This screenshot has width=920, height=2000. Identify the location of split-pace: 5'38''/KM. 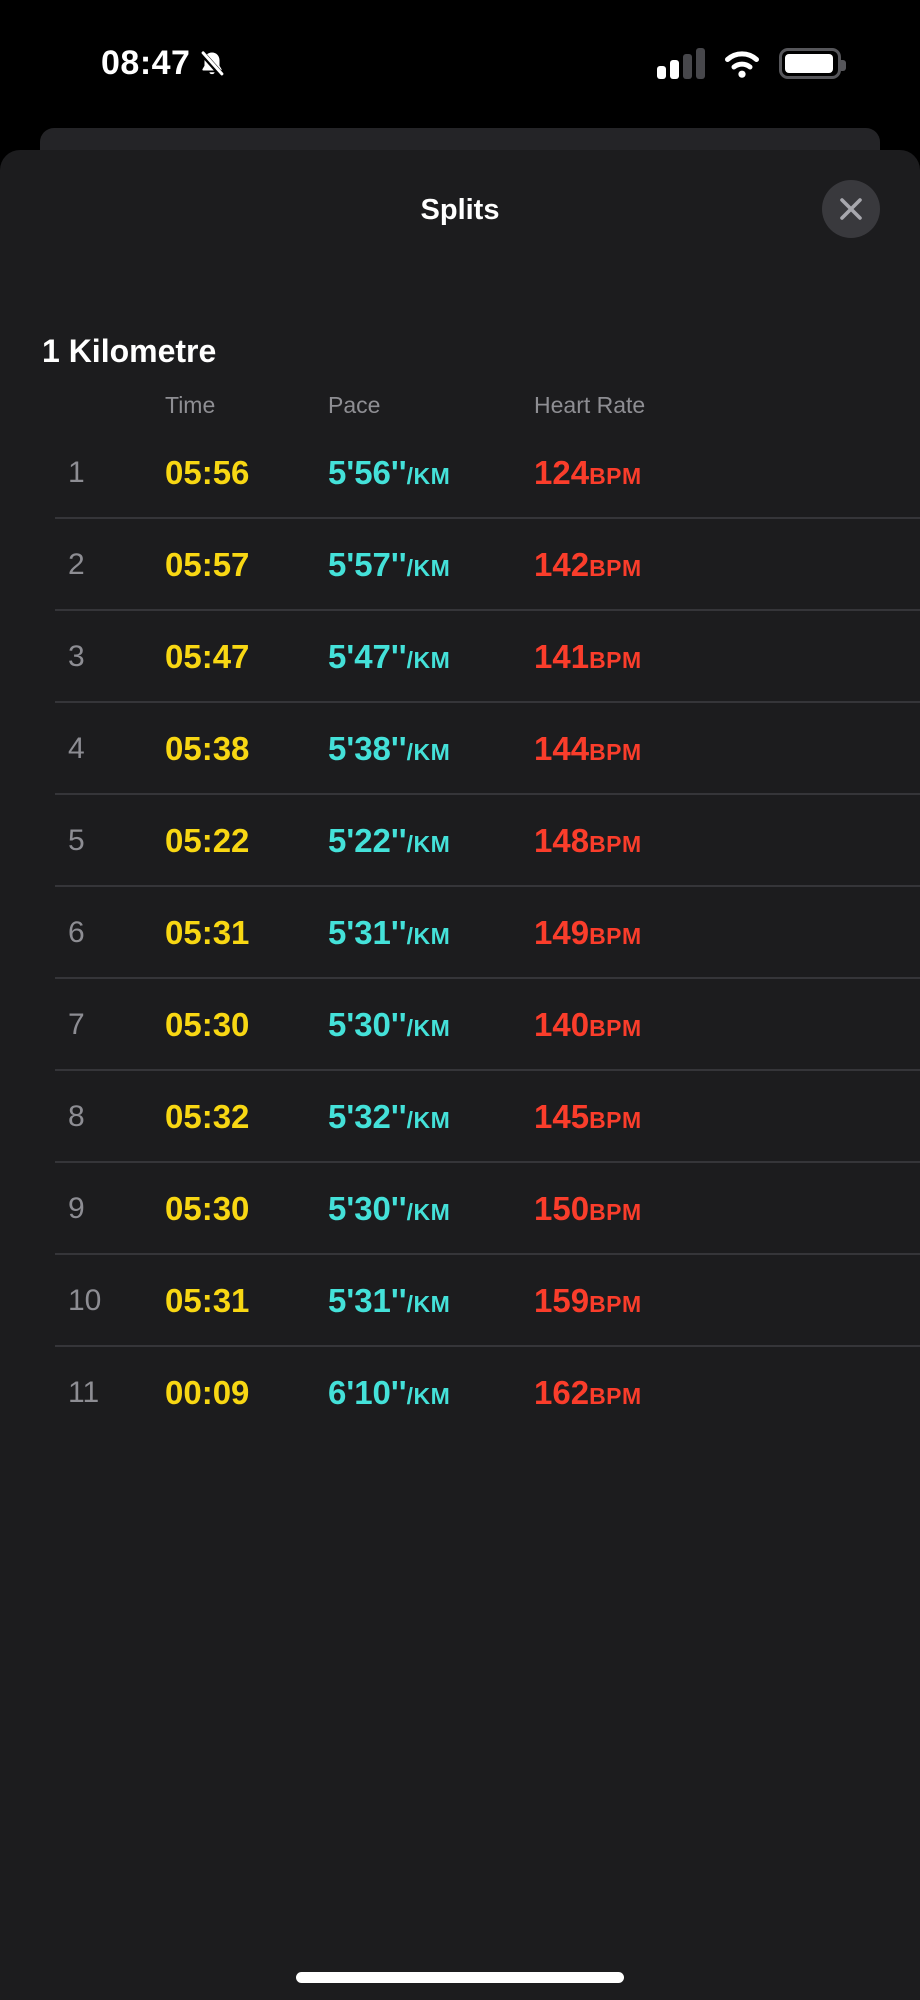
(389, 748).